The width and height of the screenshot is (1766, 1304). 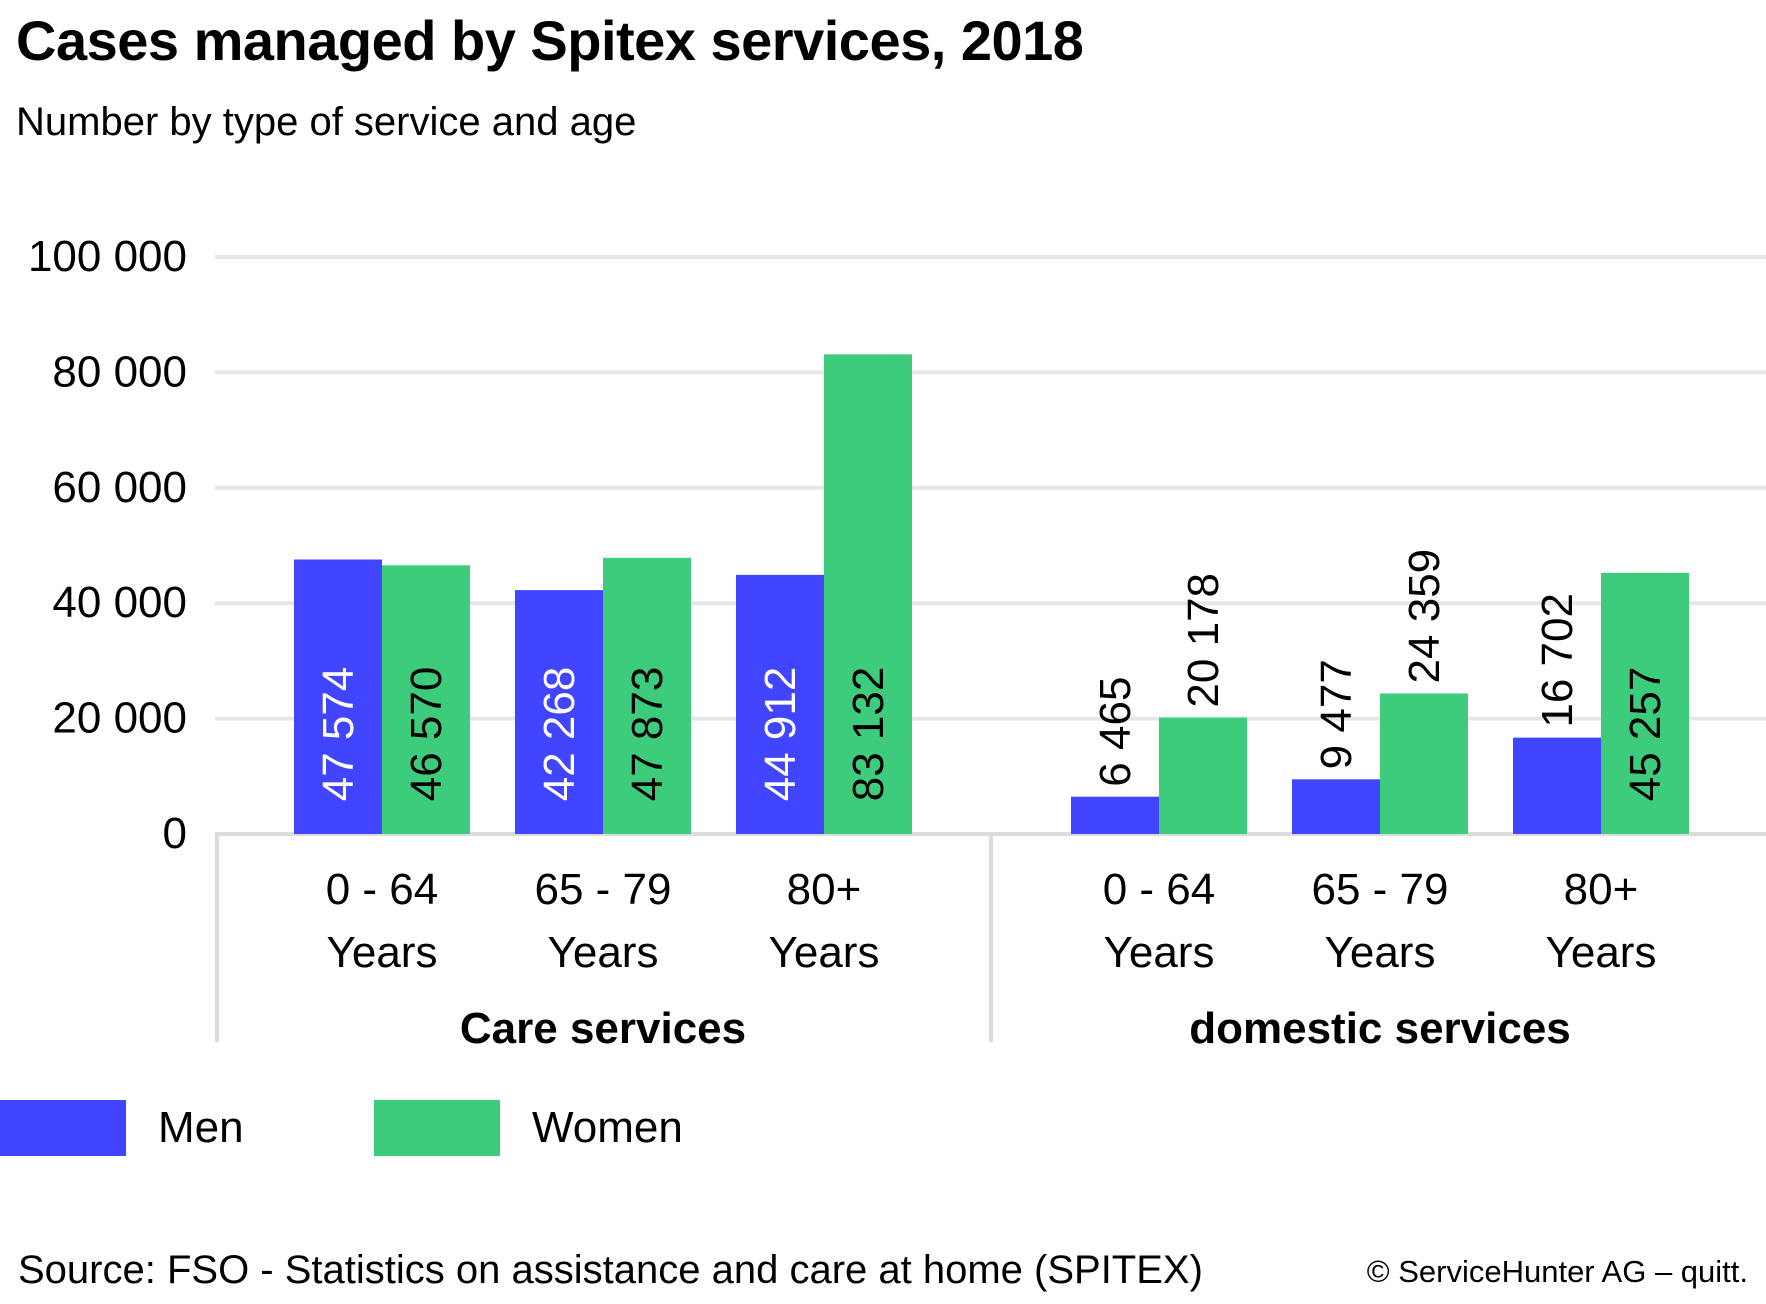 I want to click on bar-value-label: 47 873, so click(x=647, y=734).